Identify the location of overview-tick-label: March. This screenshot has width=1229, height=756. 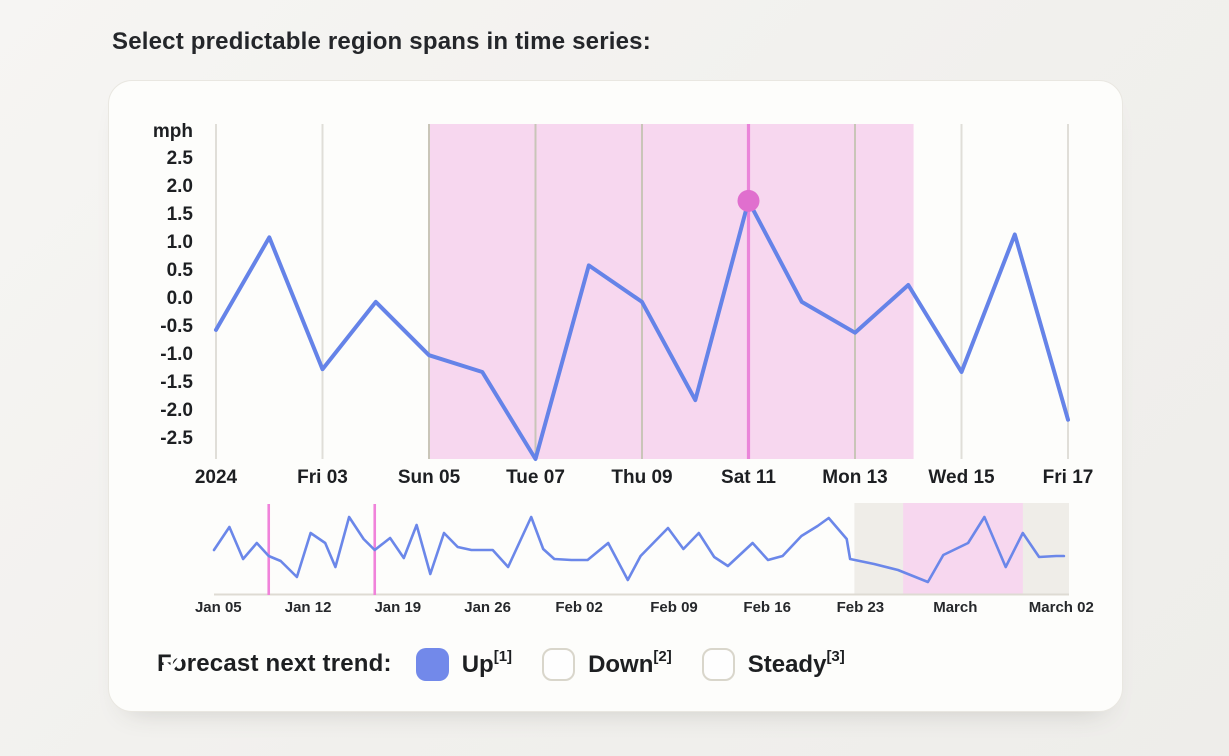
(955, 607).